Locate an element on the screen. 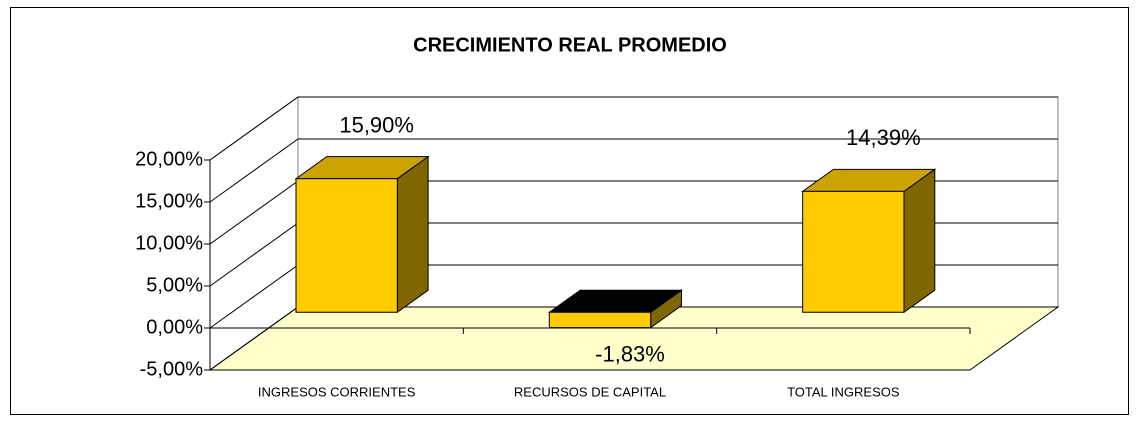 Image resolution: width=1140 pixels, height=429 pixels. y-tick-label: -5,00% is located at coordinates (172, 369).